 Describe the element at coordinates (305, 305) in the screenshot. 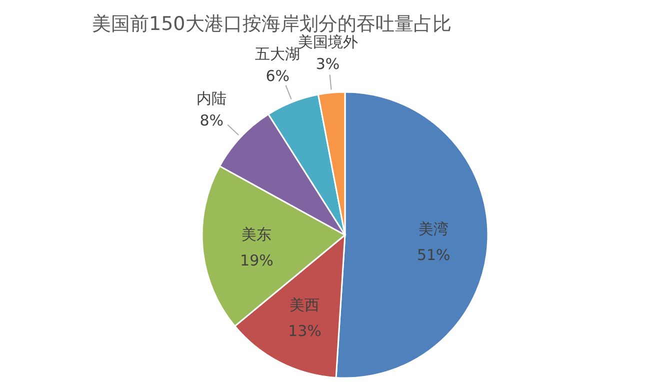

I see `slice-label: 美西` at that location.